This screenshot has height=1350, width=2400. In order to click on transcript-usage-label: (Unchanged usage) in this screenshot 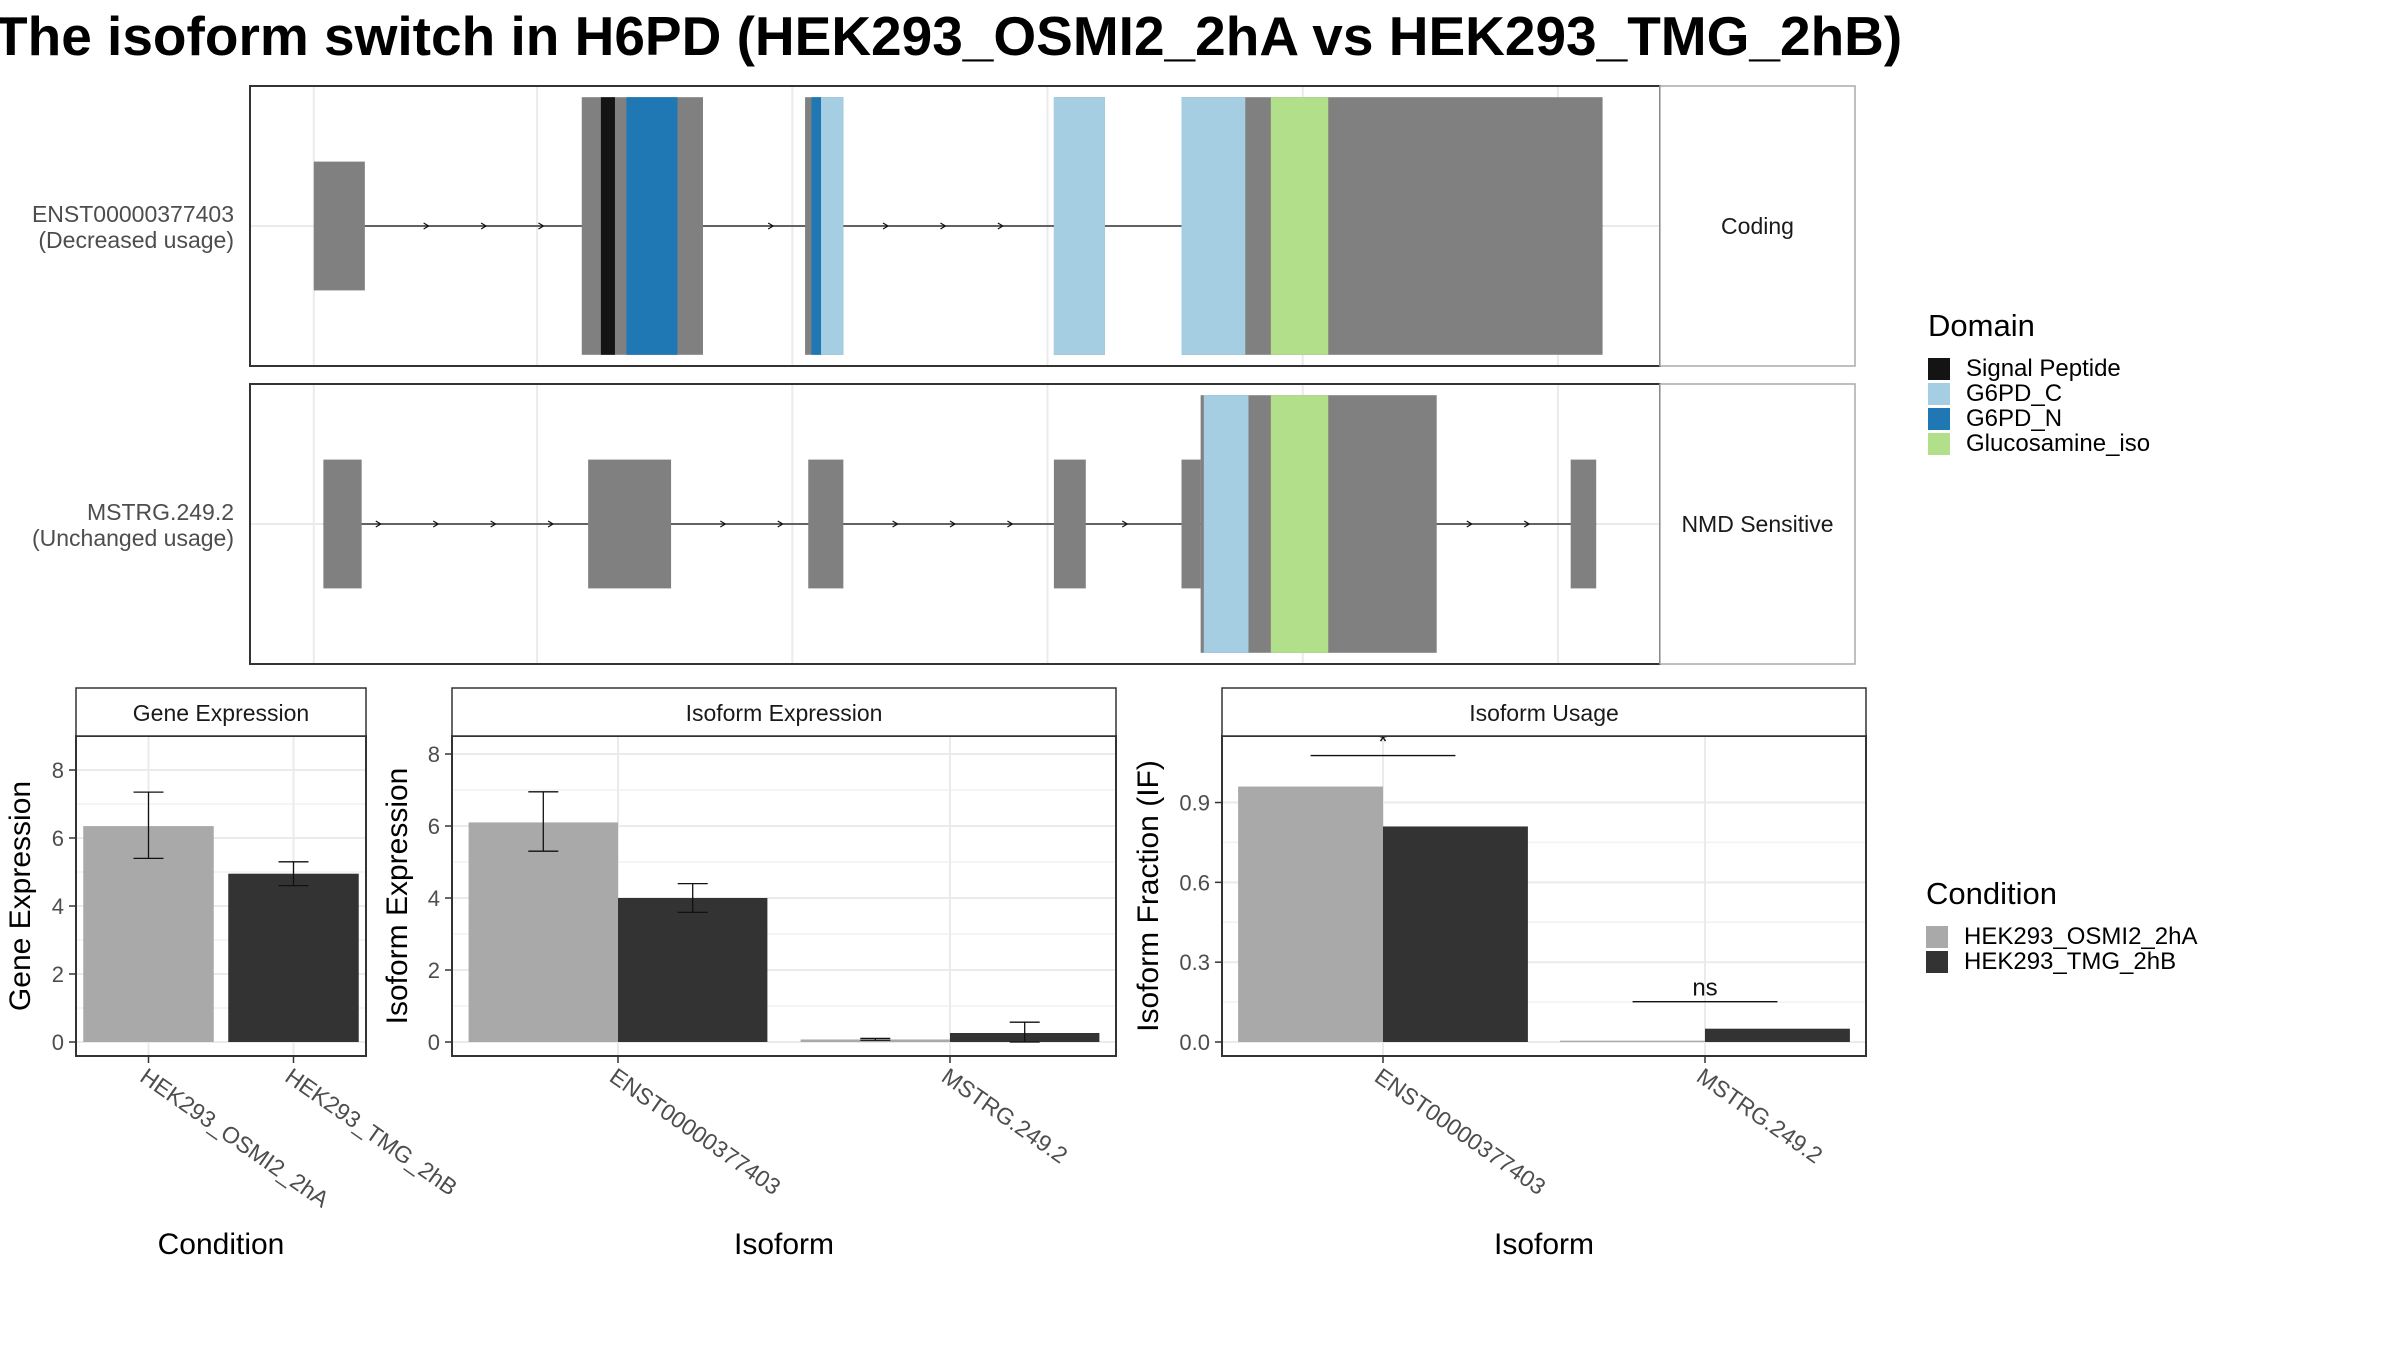, I will do `click(133, 538)`.